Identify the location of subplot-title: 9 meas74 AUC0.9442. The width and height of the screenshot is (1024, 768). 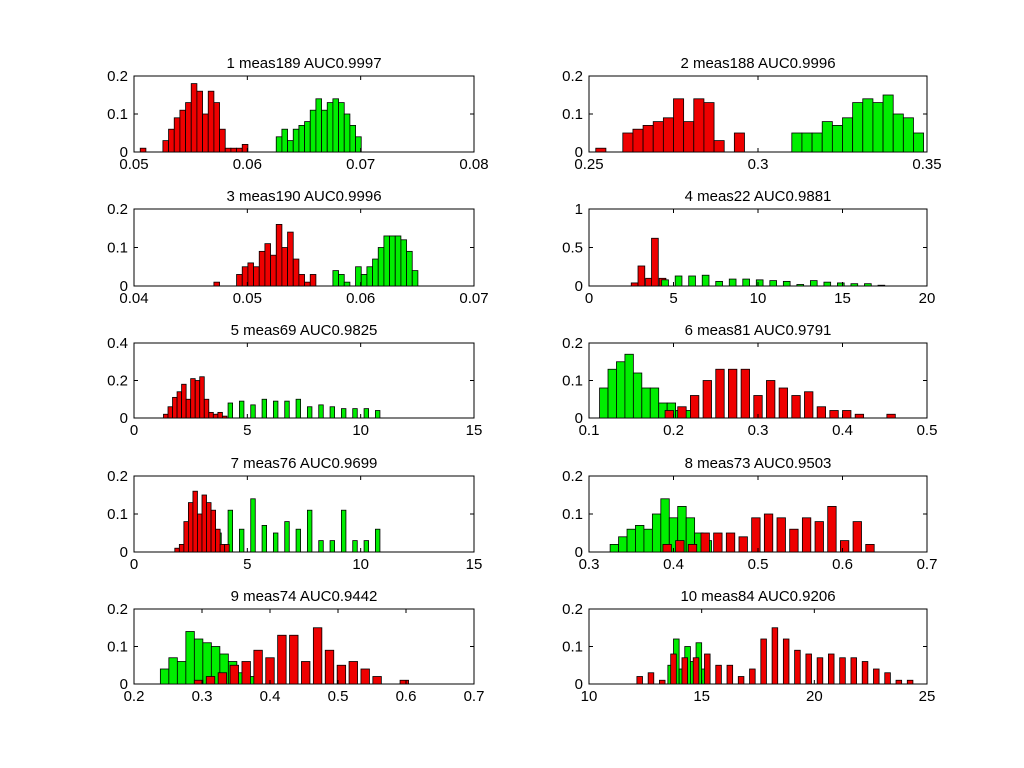
(304, 596).